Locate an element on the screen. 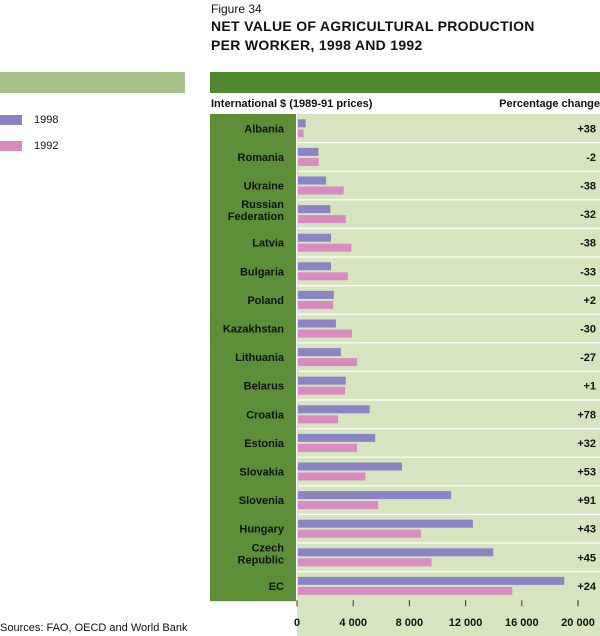  category-label: Romania is located at coordinates (261, 158).